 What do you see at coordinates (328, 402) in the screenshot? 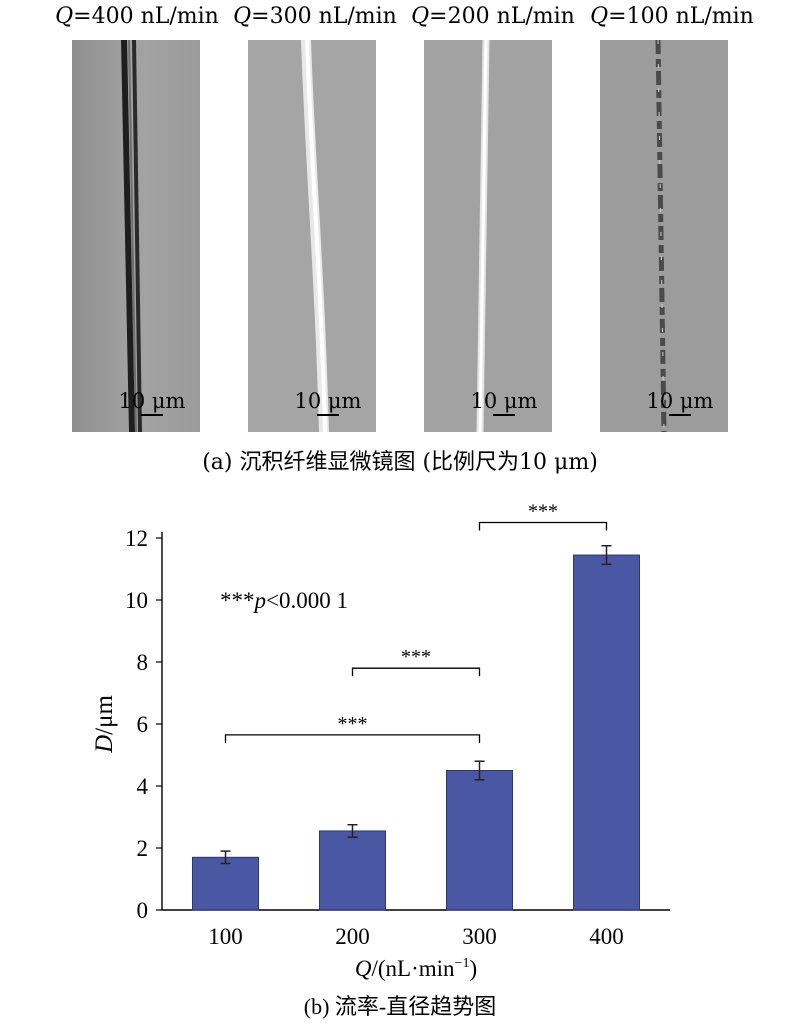
I see `scale-bar-300: 10 μm` at bounding box center [328, 402].